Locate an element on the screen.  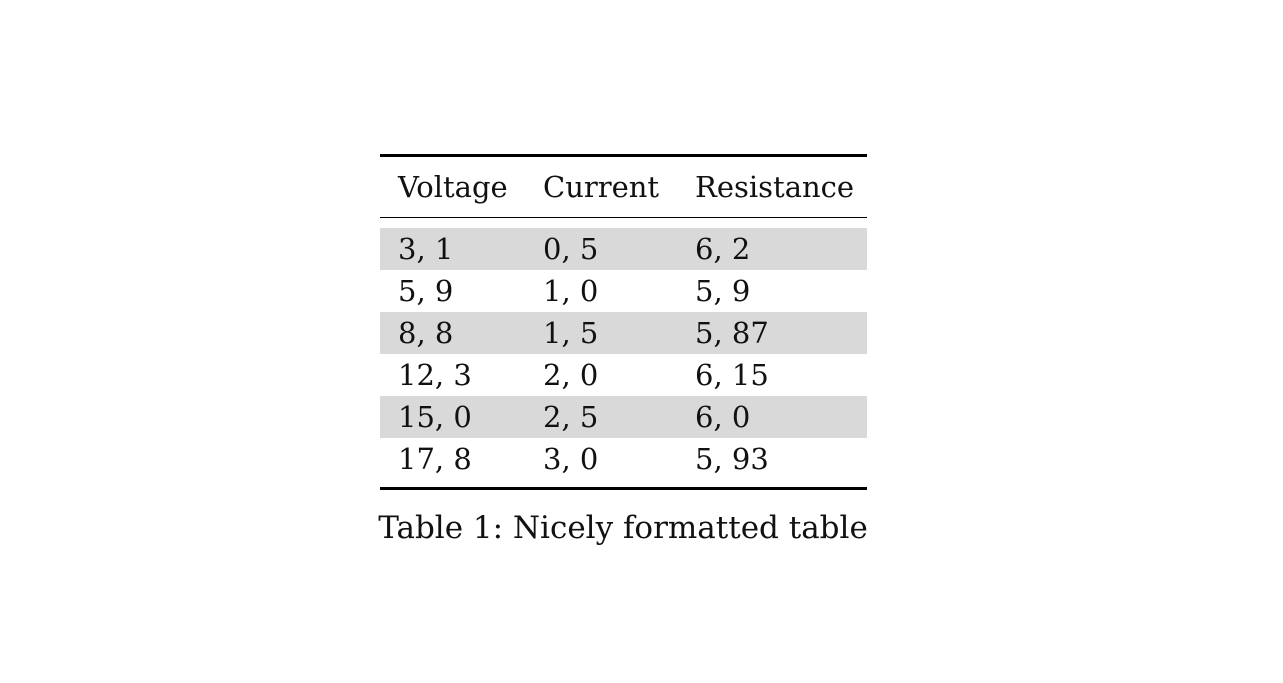
cell-voltage: 12, 3 is located at coordinates (435, 374).